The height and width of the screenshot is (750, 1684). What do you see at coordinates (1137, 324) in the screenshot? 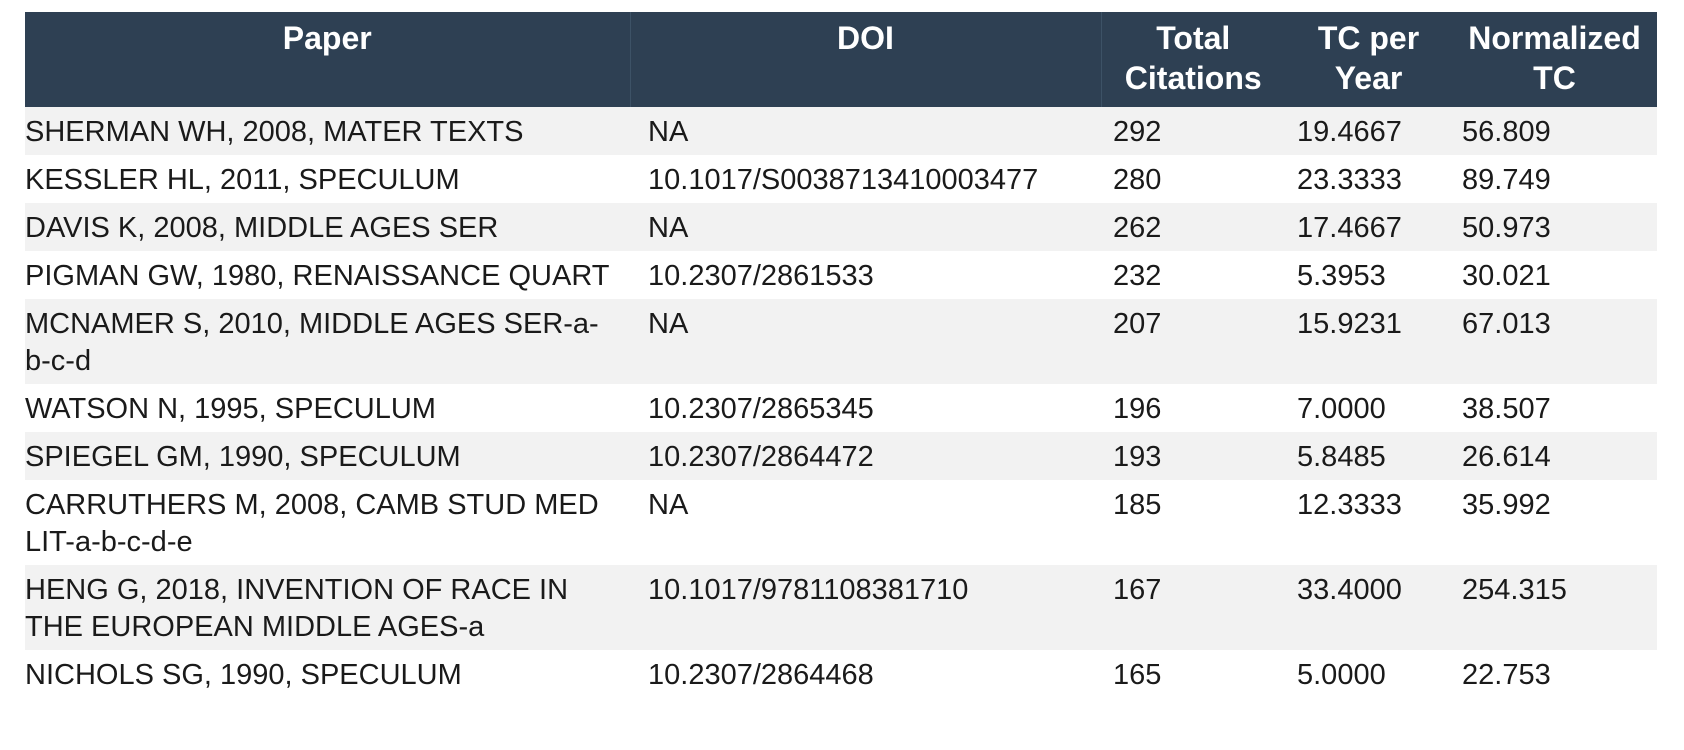
I see `cell-total-citations: 207` at bounding box center [1137, 324].